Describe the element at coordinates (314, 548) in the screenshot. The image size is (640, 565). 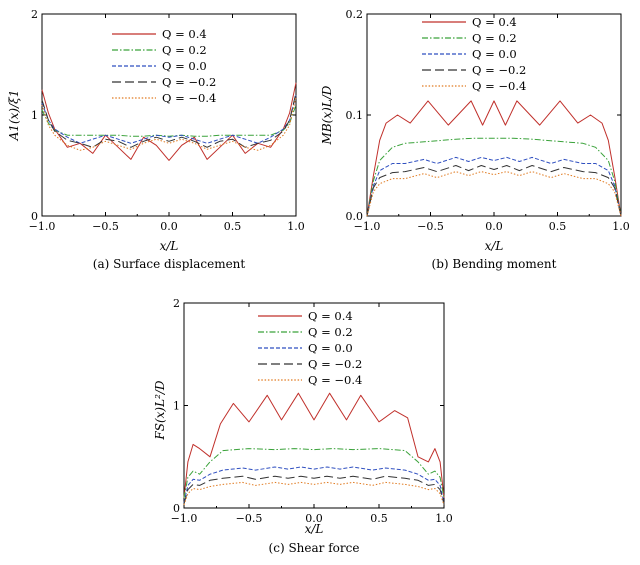
I see `caption-c: (c) Shear force` at that location.